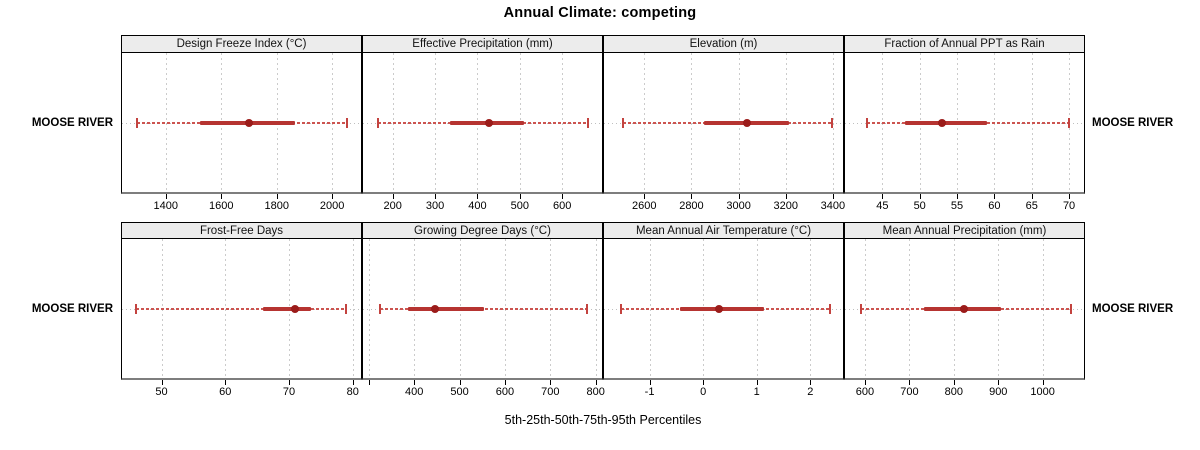 The width and height of the screenshot is (1200, 450). I want to click on x-tick-label: 0, so click(703, 392).